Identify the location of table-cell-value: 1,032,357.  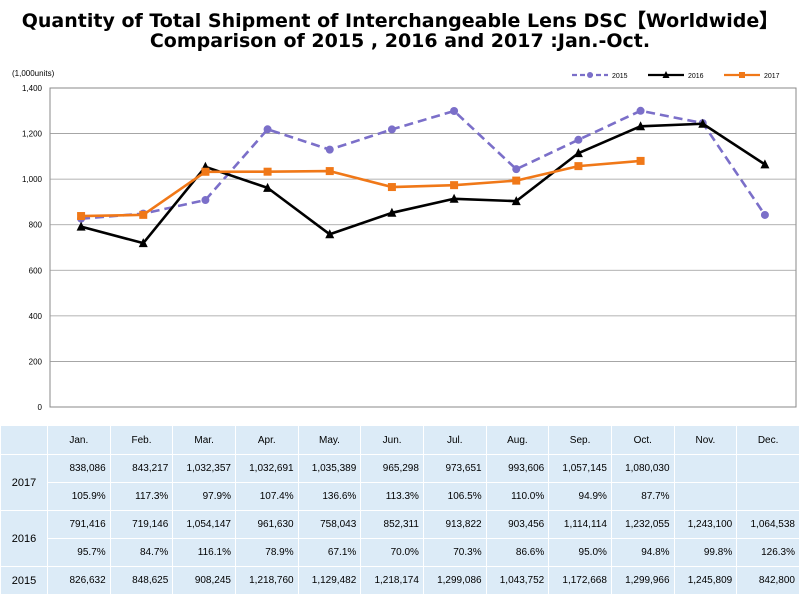
(204, 468).